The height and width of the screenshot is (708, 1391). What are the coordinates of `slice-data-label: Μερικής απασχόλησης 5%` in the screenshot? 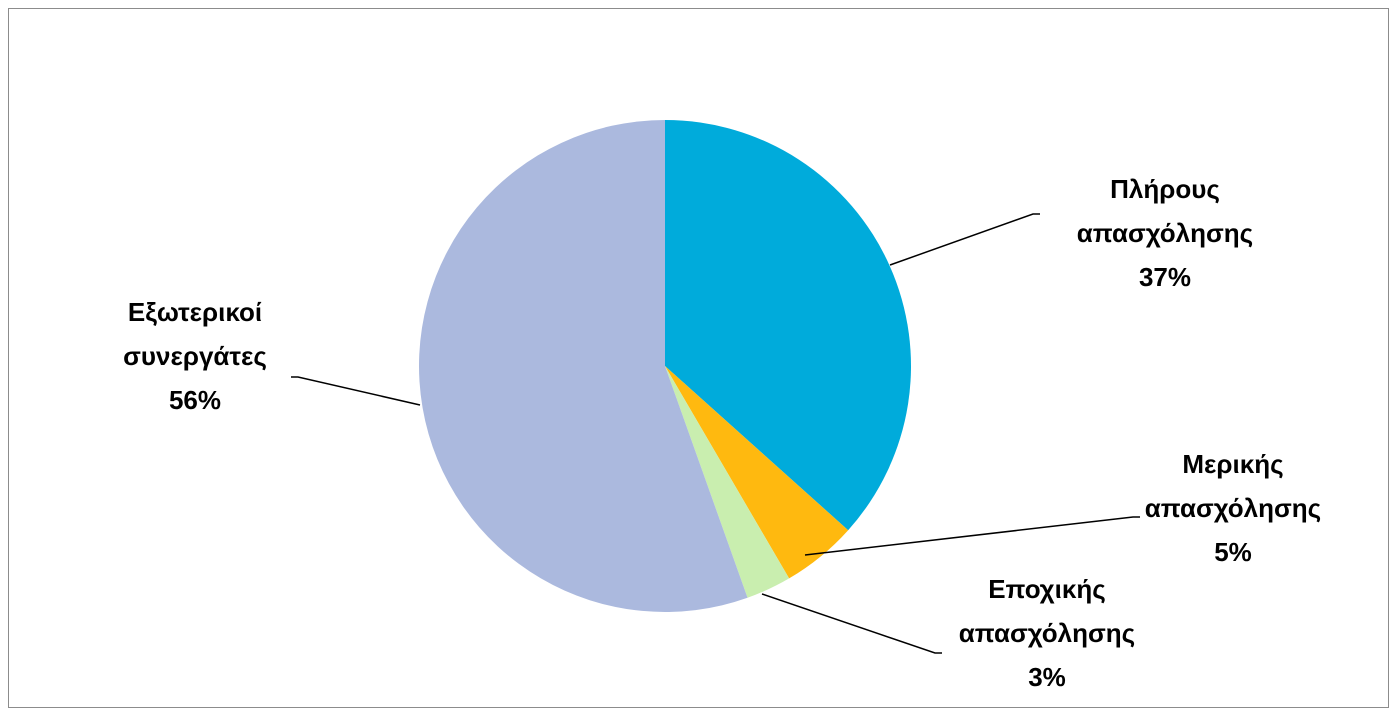 It's located at (1233, 508).